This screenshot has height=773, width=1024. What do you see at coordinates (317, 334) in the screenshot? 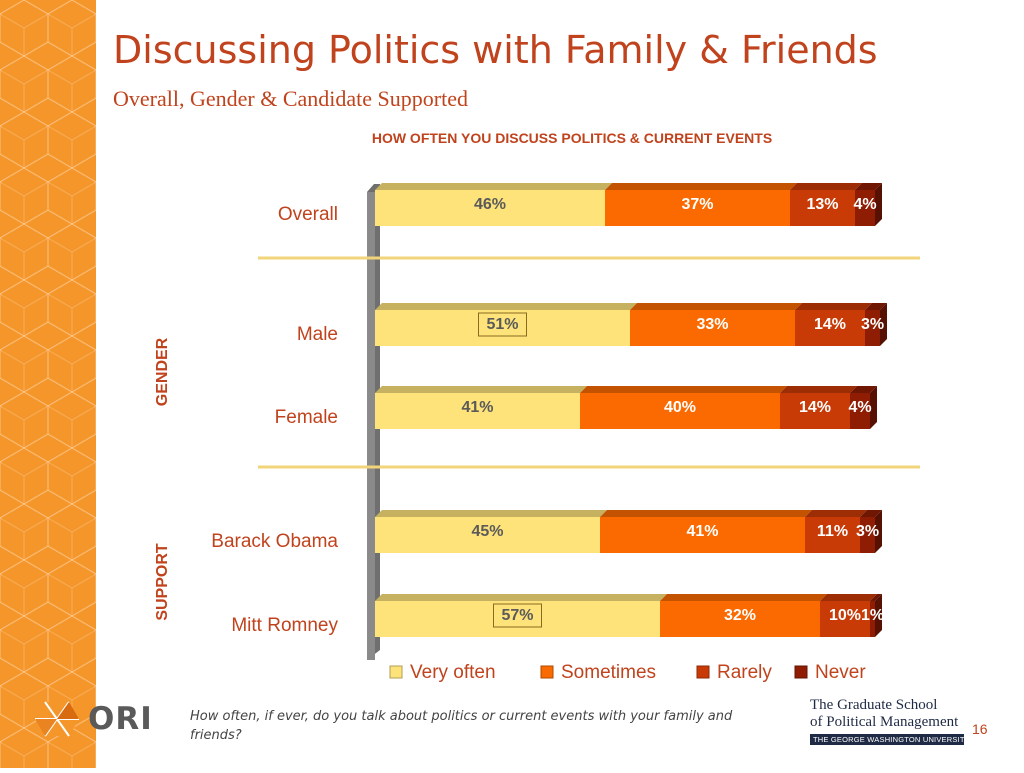
I see `category-label-male: Male` at bounding box center [317, 334].